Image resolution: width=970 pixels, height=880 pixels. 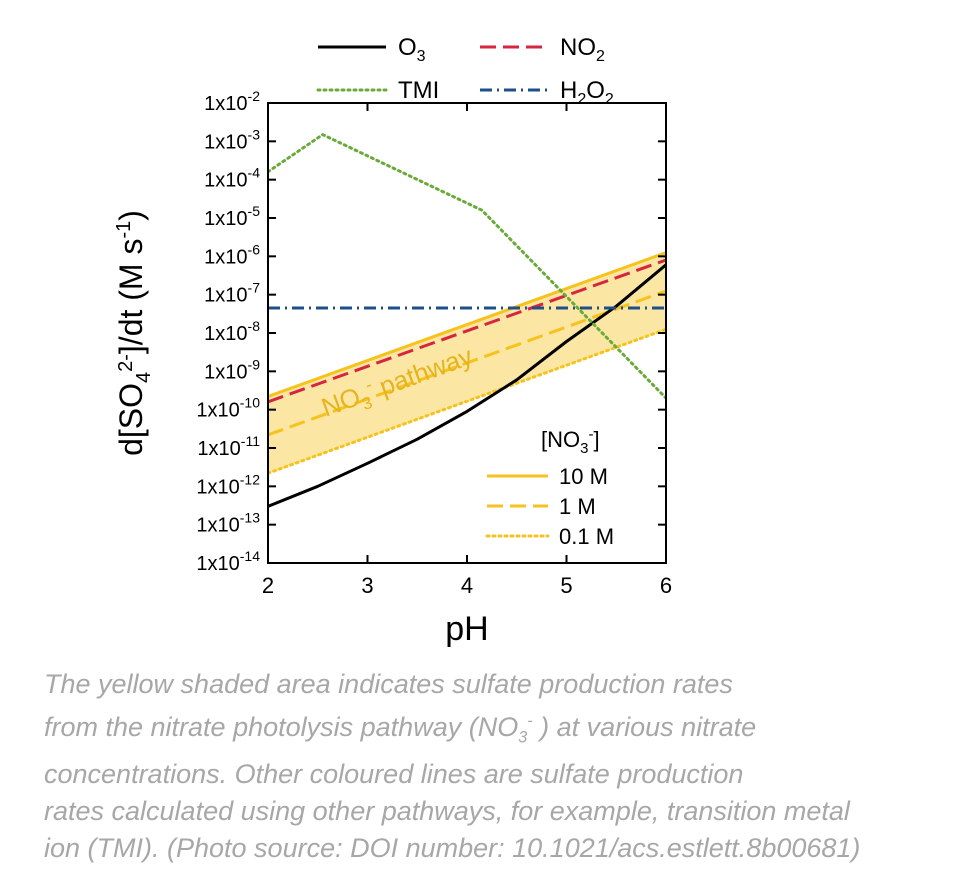 What do you see at coordinates (131, 419) in the screenshot?
I see `y-label-part: d[SO` at bounding box center [131, 419].